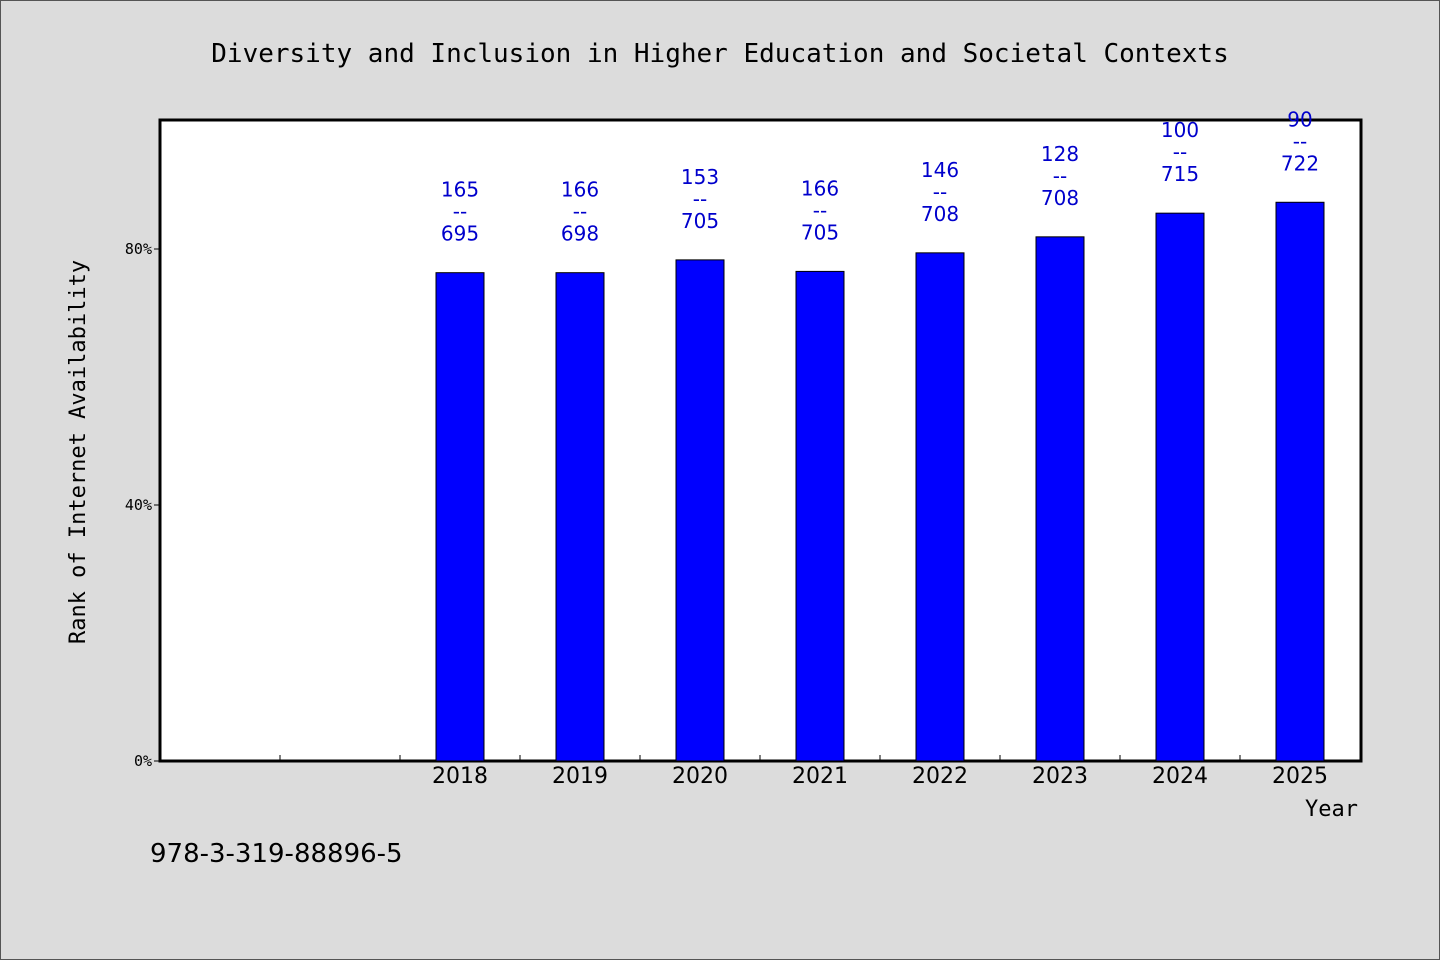 This screenshot has height=960, width=1440. Describe the element at coordinates (580, 234) in the screenshot. I see `bar-data-label: 698` at that location.